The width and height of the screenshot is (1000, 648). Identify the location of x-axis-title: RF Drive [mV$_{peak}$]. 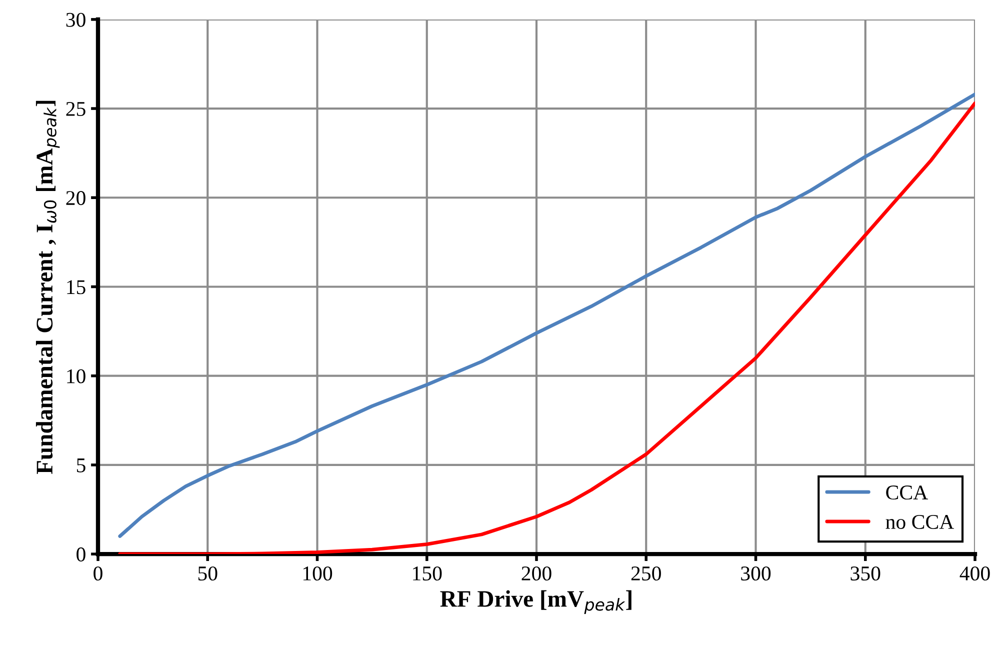
(536, 602).